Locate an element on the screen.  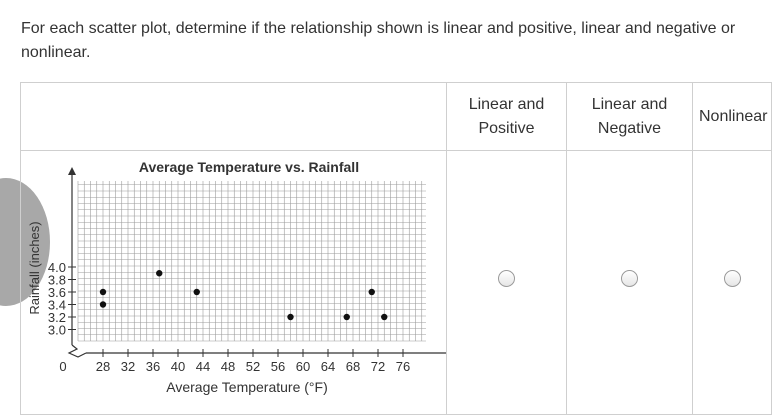
y-tick-label: 3.8 is located at coordinates (57, 280).